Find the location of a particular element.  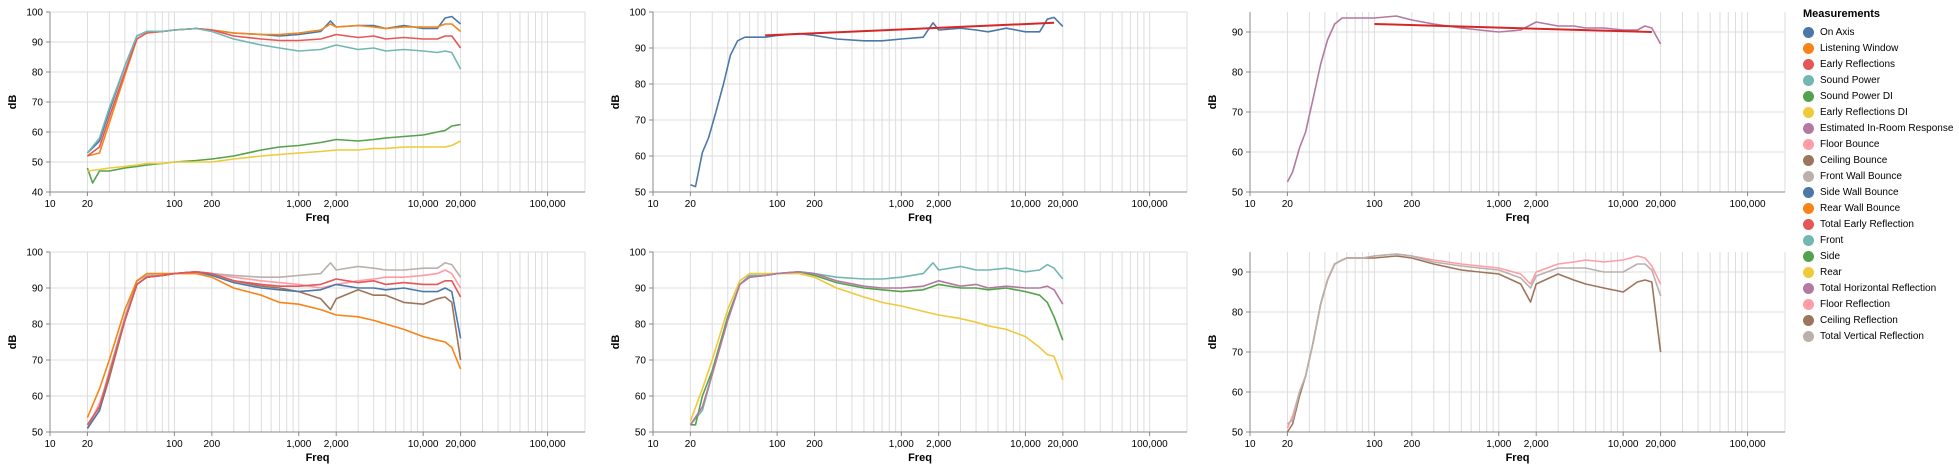

legend-item: Total Vertical Reflection is located at coordinates (1878, 336).